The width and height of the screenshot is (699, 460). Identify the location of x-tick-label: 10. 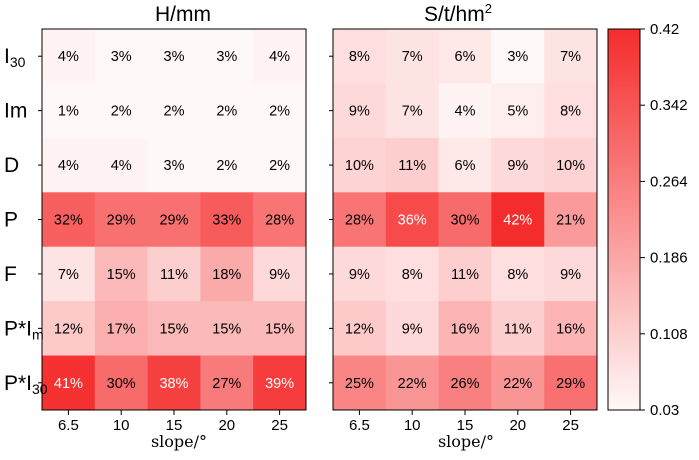
(412, 425).